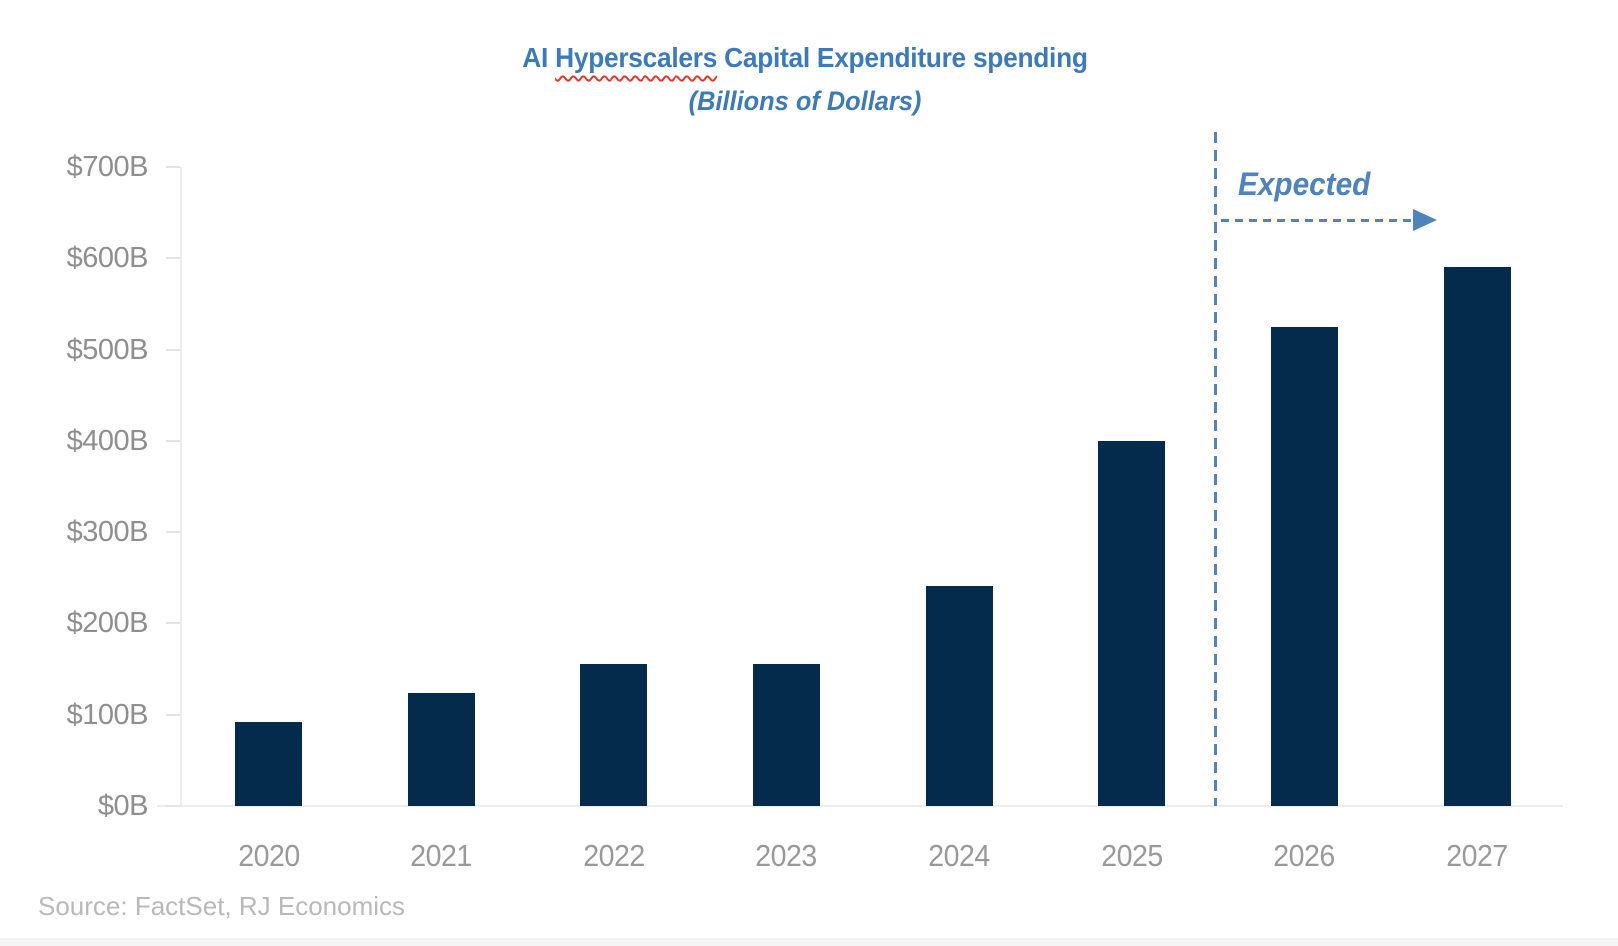 The width and height of the screenshot is (1618, 946). What do you see at coordinates (539, 57) in the screenshot?
I see `title-prefix: AI` at bounding box center [539, 57].